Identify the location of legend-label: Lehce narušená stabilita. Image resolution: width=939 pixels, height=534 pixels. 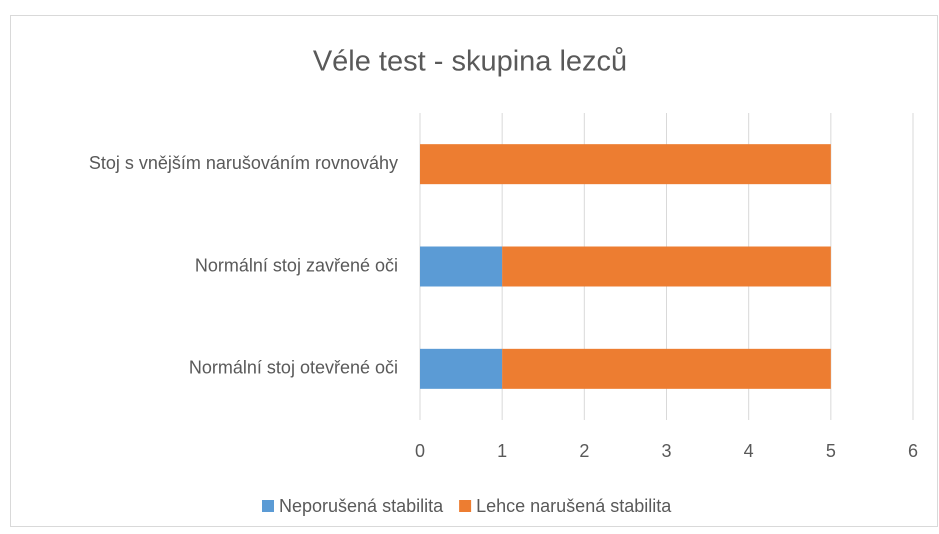
(574, 506).